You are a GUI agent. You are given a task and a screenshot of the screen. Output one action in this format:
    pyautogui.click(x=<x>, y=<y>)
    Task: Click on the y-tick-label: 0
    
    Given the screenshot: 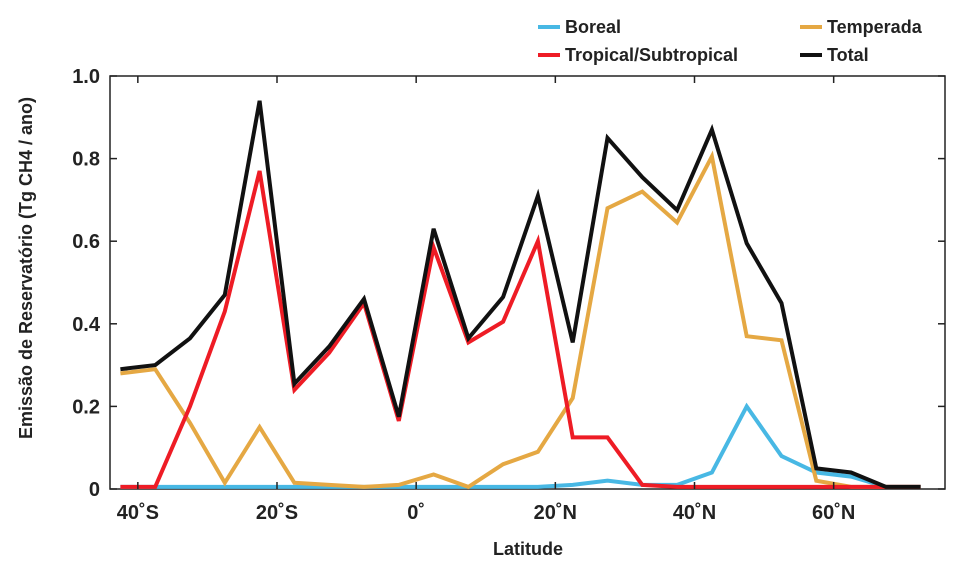 What is the action you would take?
    pyautogui.click(x=94, y=490)
    